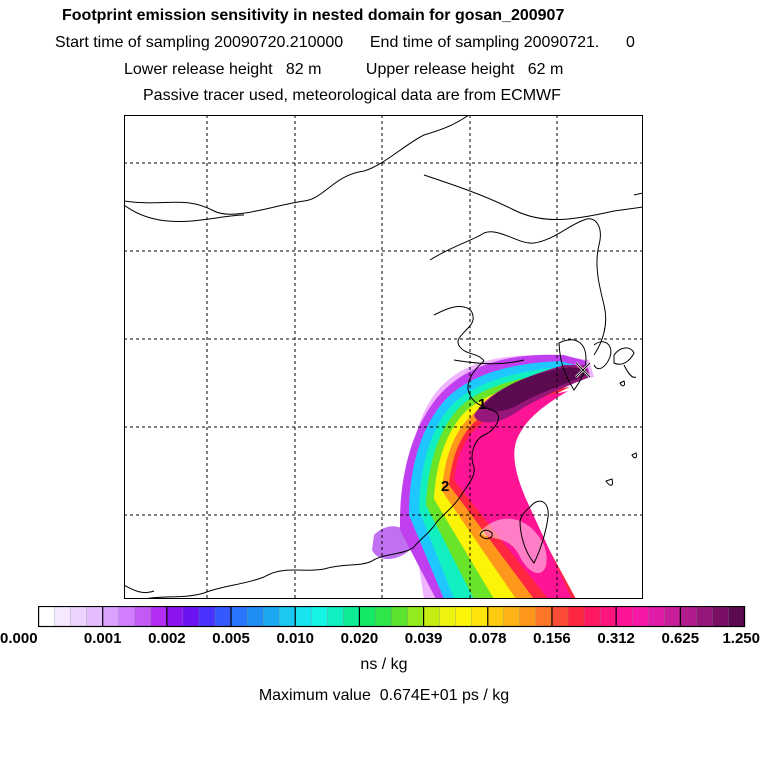 The height and width of the screenshot is (768, 768). I want to click on colorbar-tick-label: 0.010, so click(295, 638).